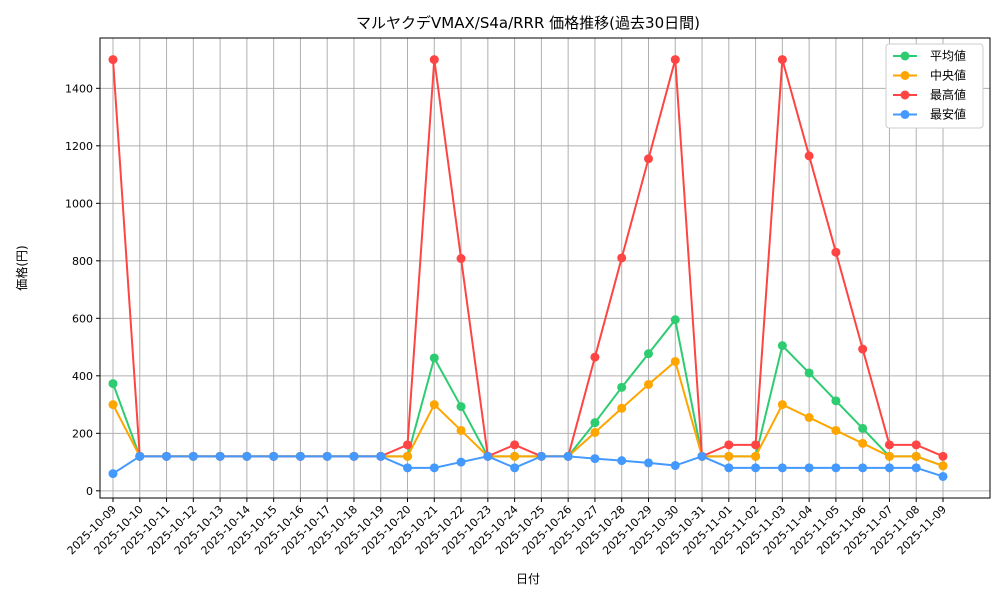 The image size is (1000, 604). I want to click on y-tick-label: 0, so click(89, 491).